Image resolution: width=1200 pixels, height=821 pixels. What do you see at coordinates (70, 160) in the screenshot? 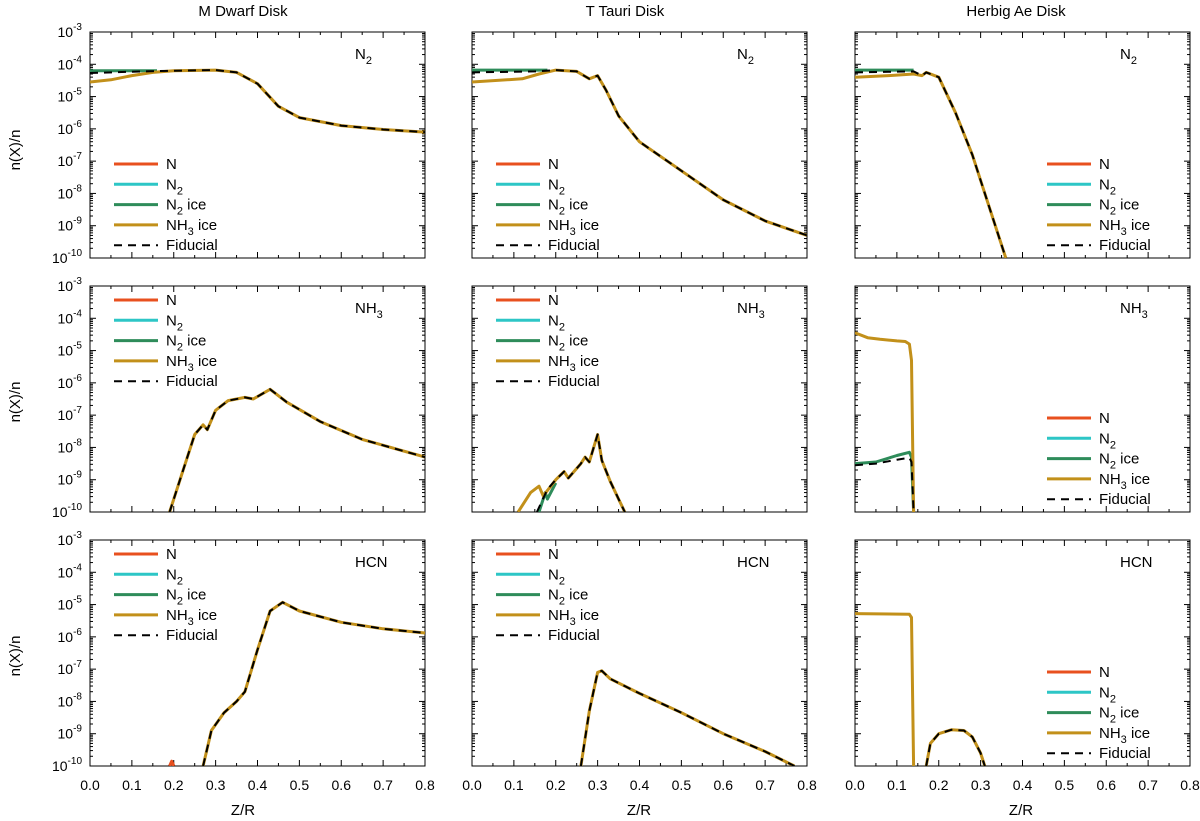
I see `y-tick-label: 10⁻⁷` at bounding box center [70, 160].